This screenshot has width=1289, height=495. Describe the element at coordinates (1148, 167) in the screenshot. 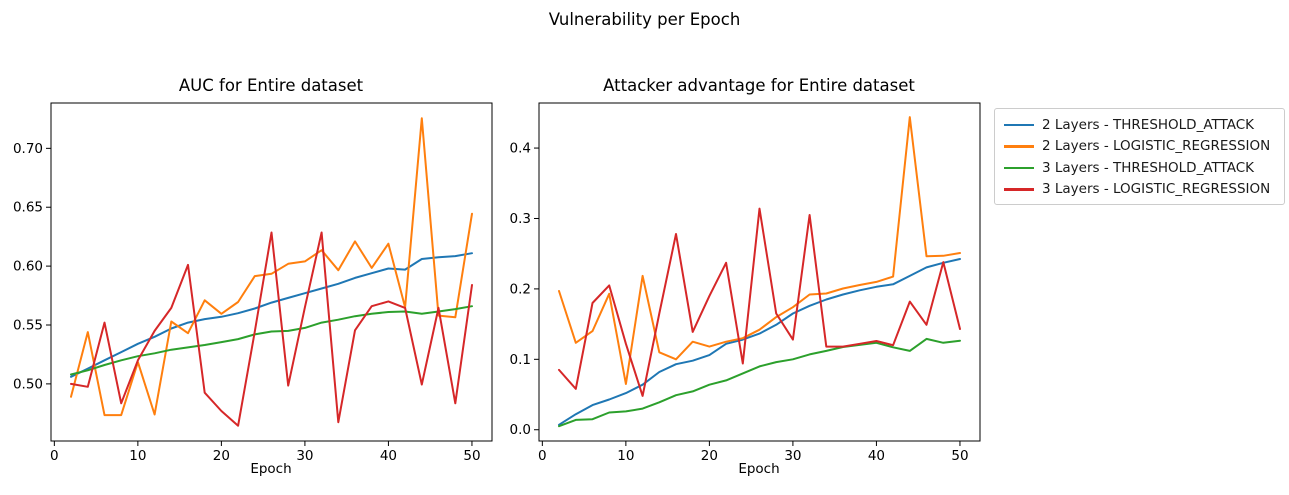

I see `legend-label: 3 Layers - THRESHOLD_ATTACK` at that location.